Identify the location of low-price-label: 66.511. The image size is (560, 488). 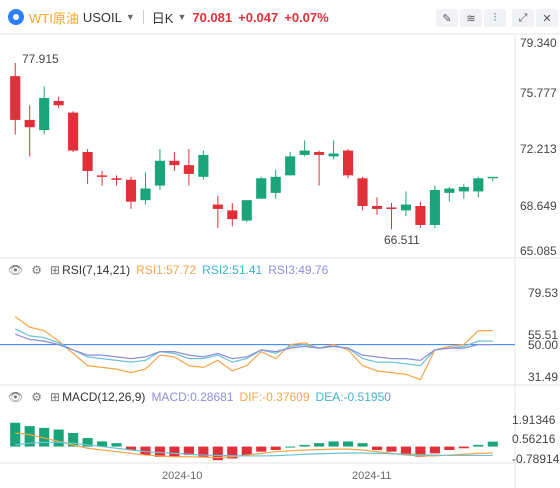
(402, 240).